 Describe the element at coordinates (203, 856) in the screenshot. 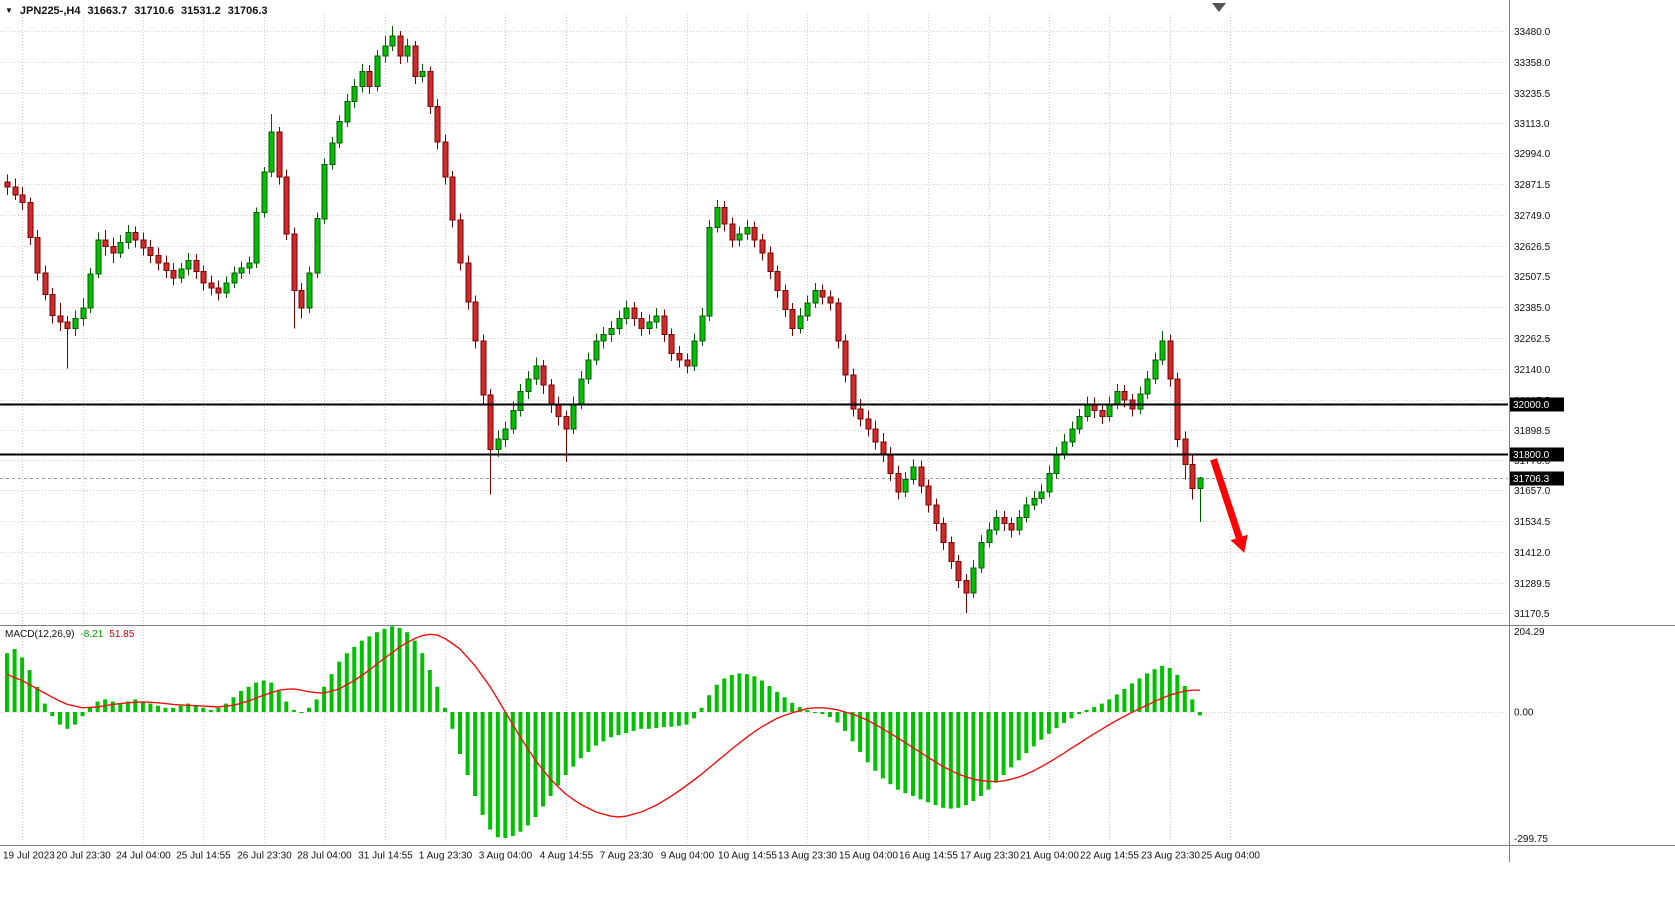

I see `time-axis-label: 25 Jul 14:55` at that location.